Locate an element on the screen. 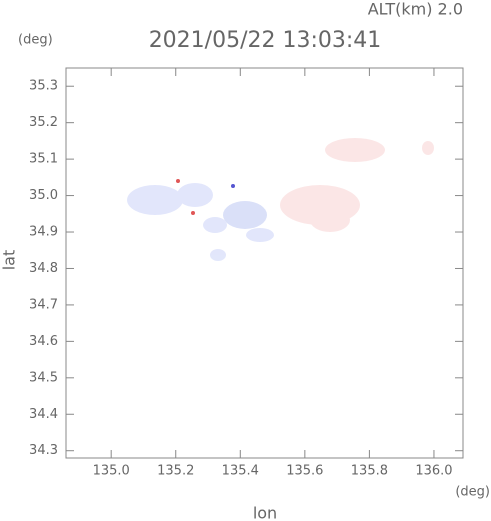 The image size is (491, 521). y-tick-label: 35.3 is located at coordinates (43, 86).